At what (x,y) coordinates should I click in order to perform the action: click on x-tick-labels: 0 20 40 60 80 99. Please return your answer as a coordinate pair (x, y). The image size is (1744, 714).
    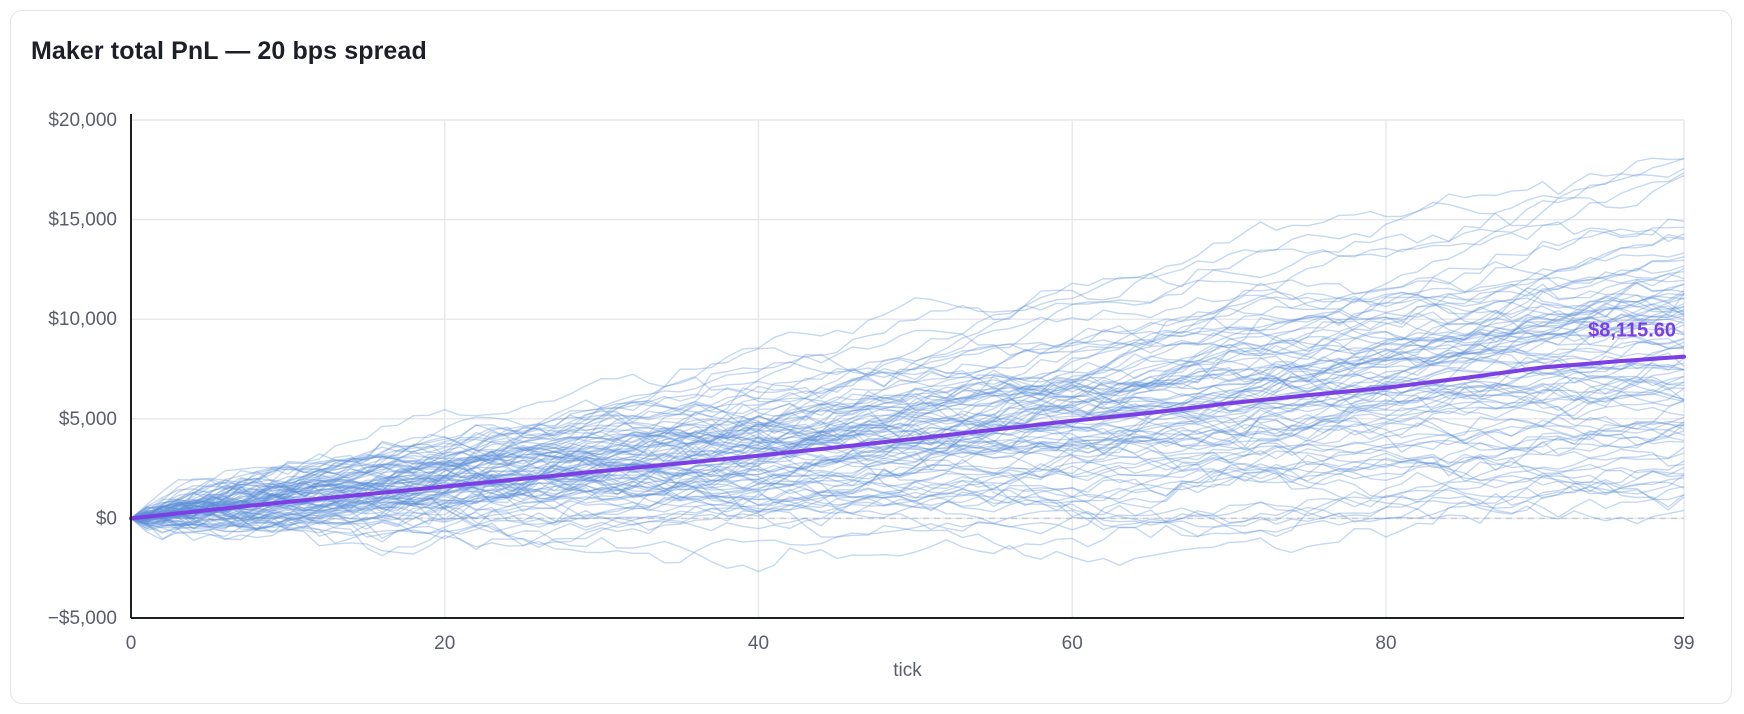
    Looking at the image, I should click on (910, 643).